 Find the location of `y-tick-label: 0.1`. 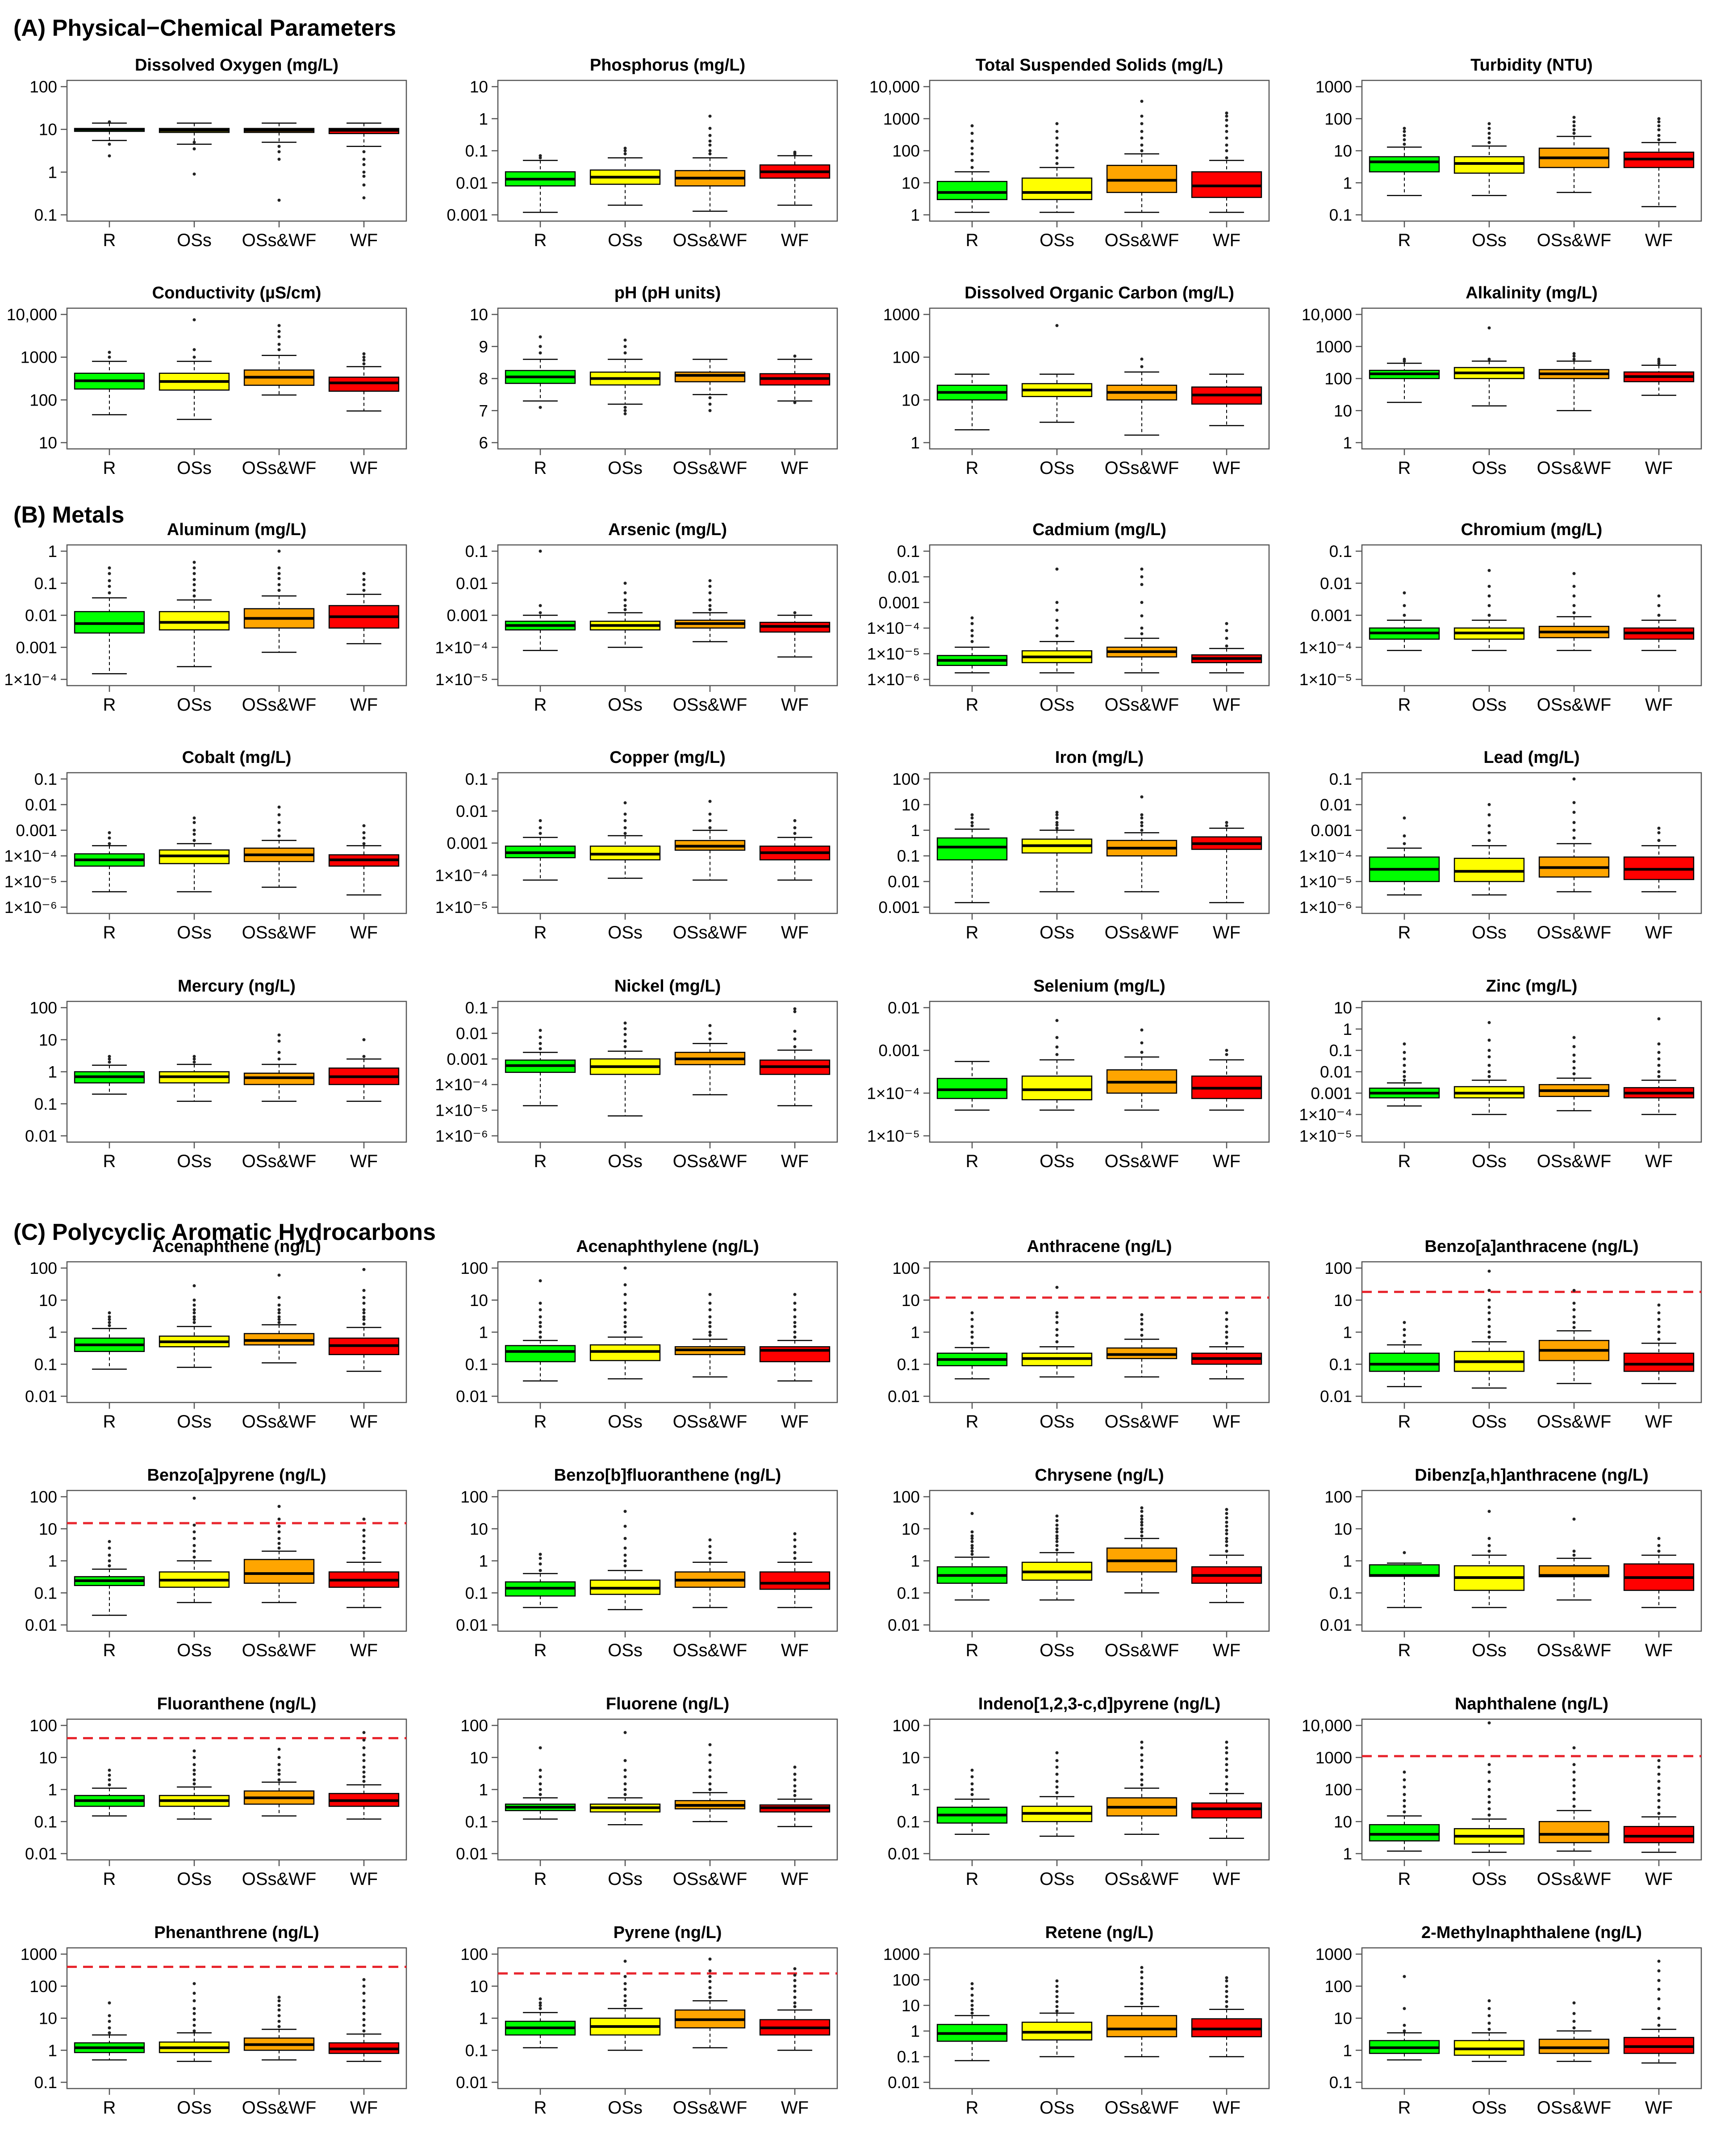

y-tick-label: 0.1 is located at coordinates (1340, 1364).